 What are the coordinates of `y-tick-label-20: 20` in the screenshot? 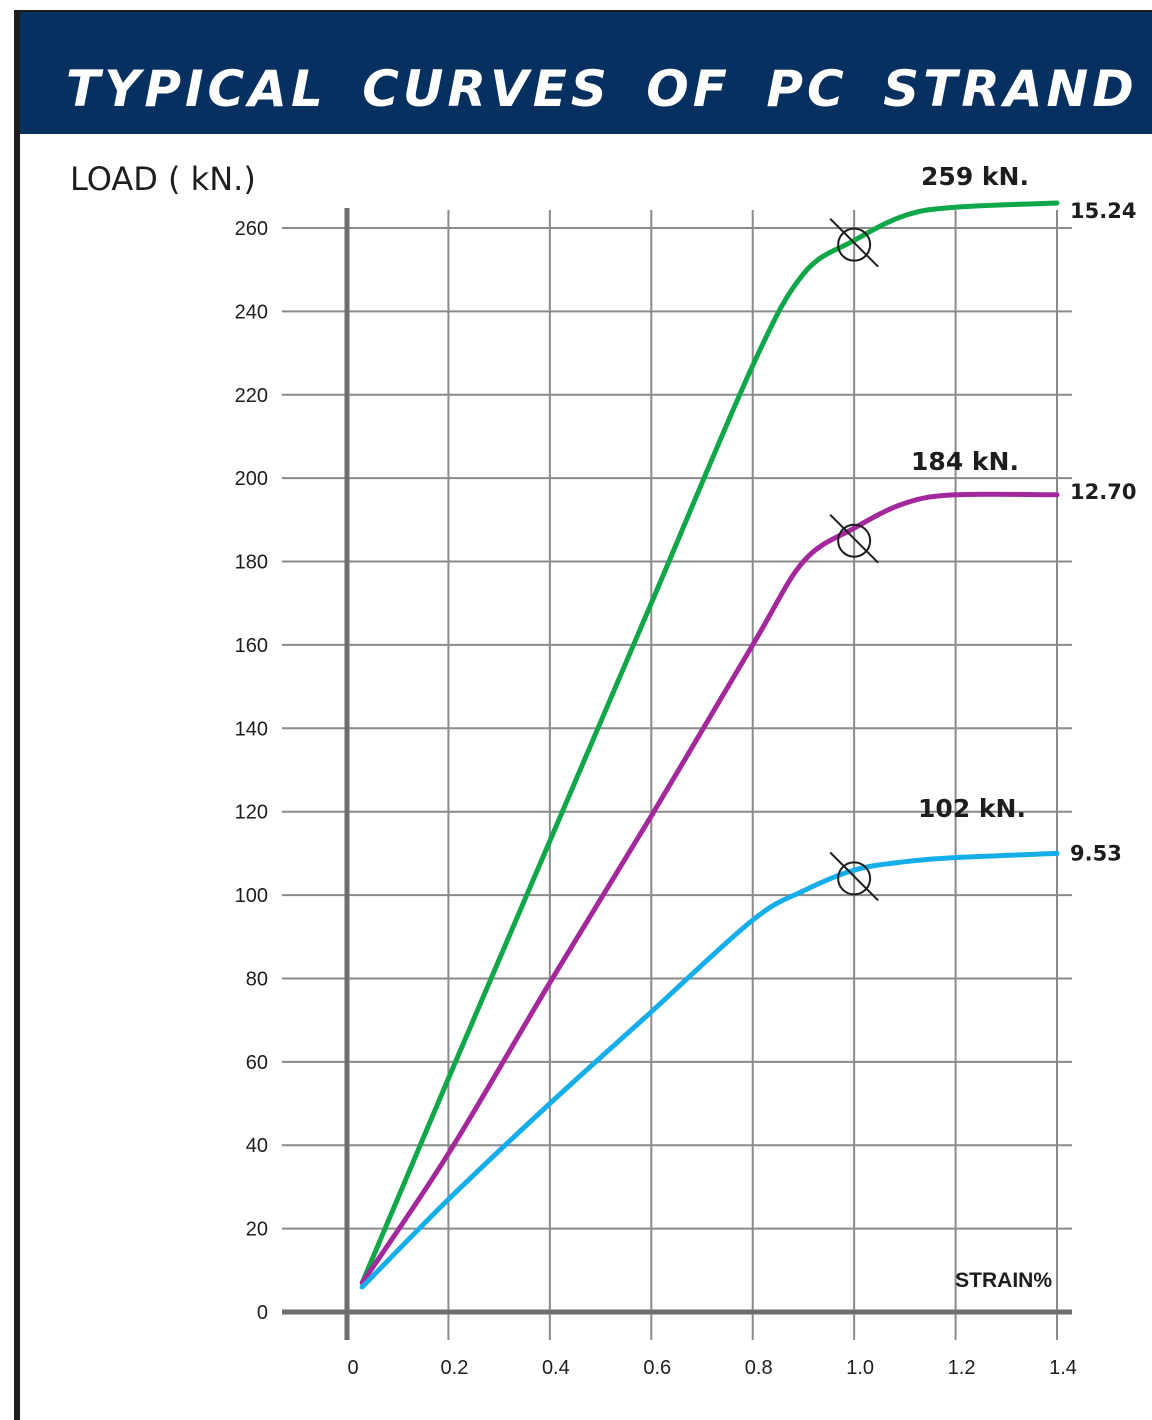 It's located at (257, 1230).